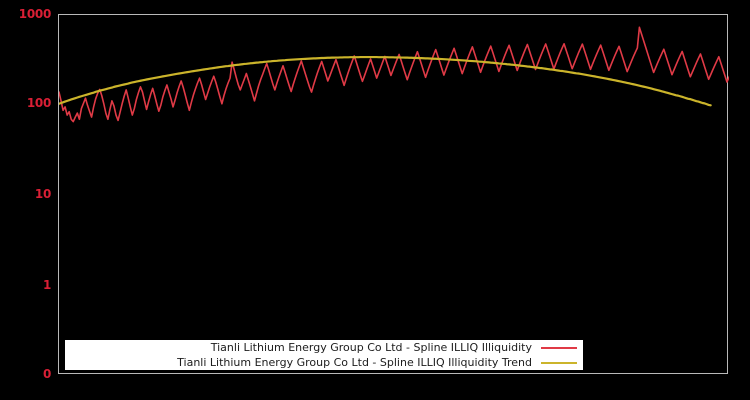 This screenshot has width=750, height=400. I want to click on y-axis-tick-0: 0, so click(46, 374).